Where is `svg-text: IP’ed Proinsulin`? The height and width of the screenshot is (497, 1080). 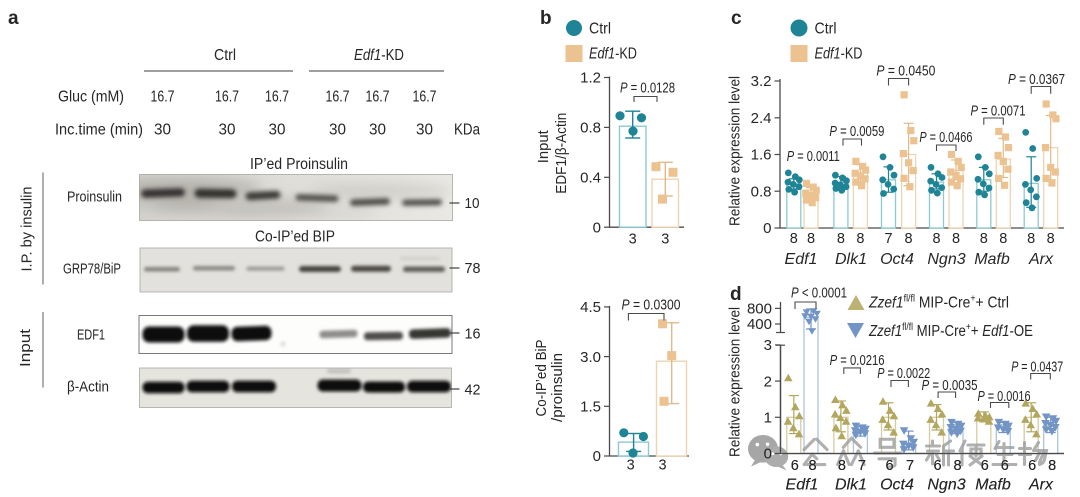 svg-text: IP’ed Proinsulin is located at coordinates (299, 164).